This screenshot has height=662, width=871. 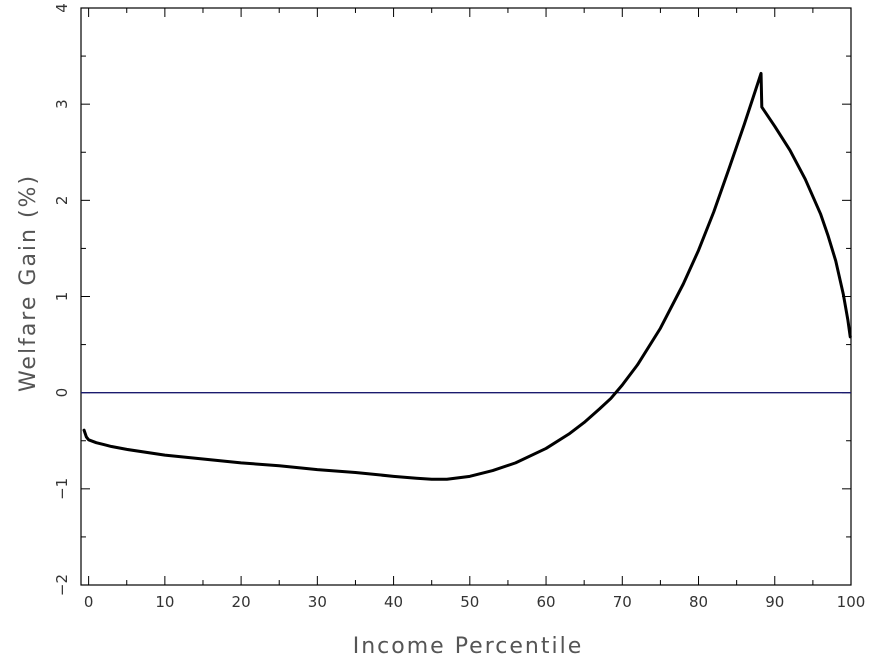 I want to click on y-tick-label: −2, so click(x=62, y=585).